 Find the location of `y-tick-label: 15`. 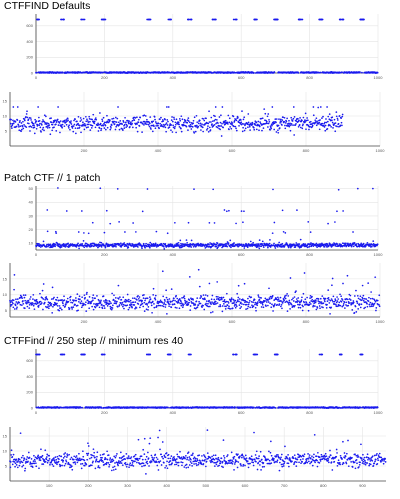

y-tick-label: 15 is located at coordinates (5, 278).